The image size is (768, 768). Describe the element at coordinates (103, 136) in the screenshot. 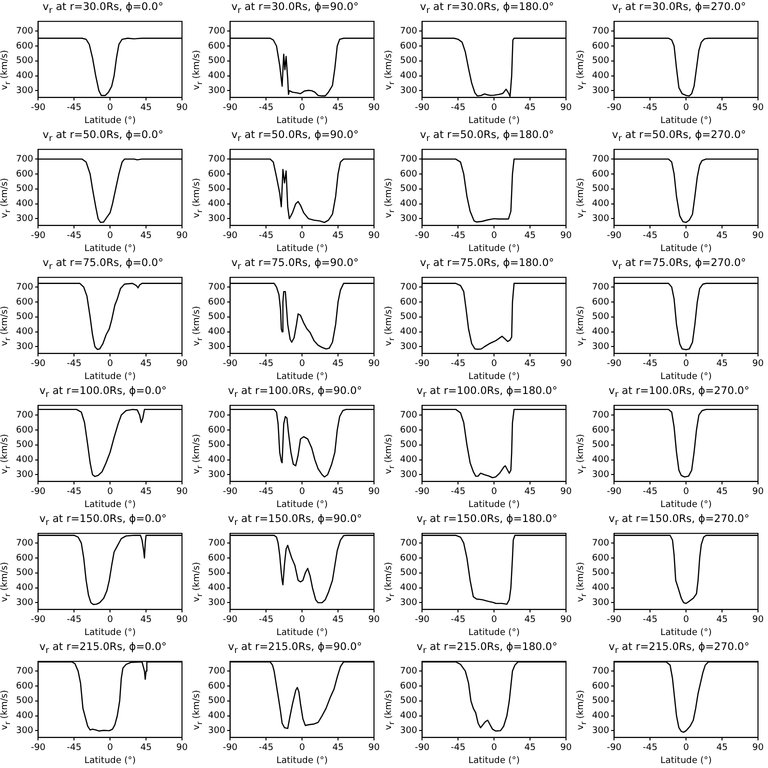

I see `chart-title: v$_{r}$ at r=50.0Rs, ϕ=0.0°` at that location.